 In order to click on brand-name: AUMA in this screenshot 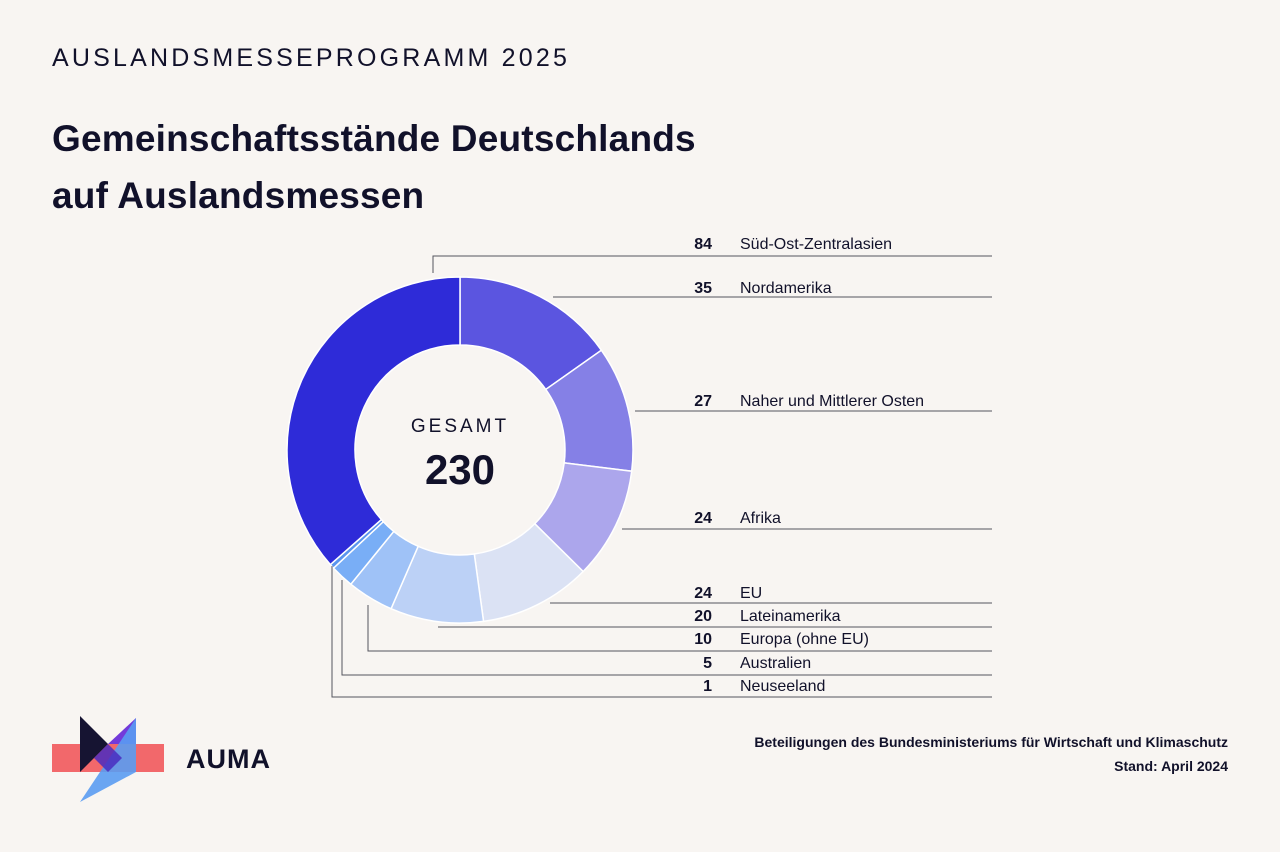, I will do `click(228, 759)`.